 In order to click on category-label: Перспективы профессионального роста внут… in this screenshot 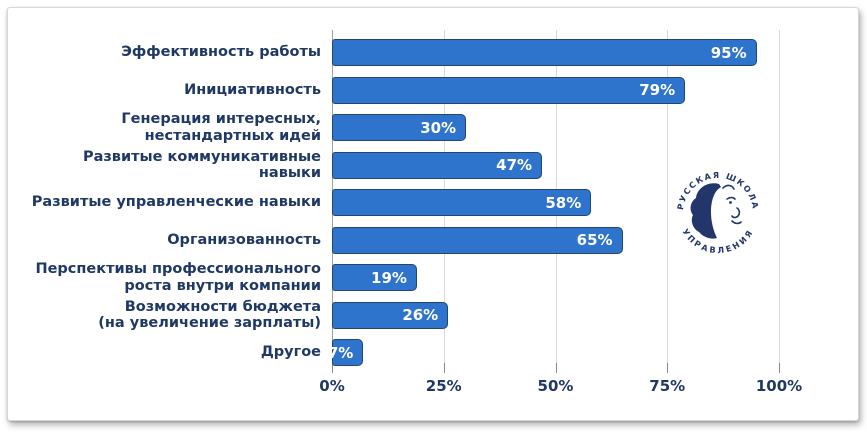, I will do `click(178, 277)`.